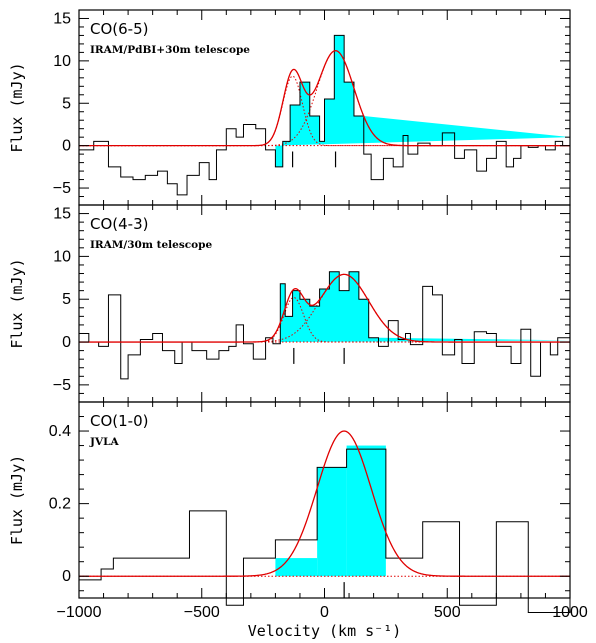 The height and width of the screenshot is (643, 596). Describe the element at coordinates (447, 612) in the screenshot. I see `x-tick-label: 500` at that location.